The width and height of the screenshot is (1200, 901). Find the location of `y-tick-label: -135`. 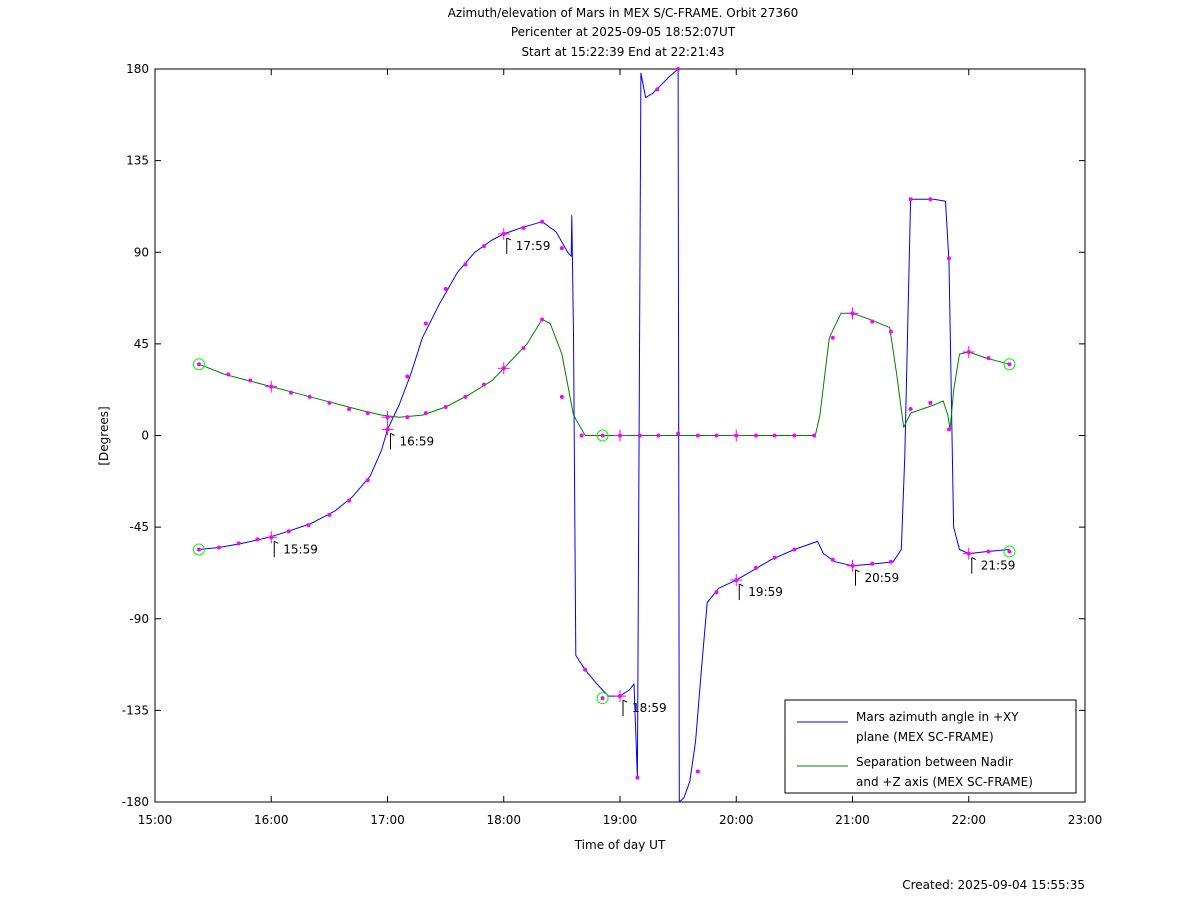

y-tick-label: -135 is located at coordinates (135, 710).